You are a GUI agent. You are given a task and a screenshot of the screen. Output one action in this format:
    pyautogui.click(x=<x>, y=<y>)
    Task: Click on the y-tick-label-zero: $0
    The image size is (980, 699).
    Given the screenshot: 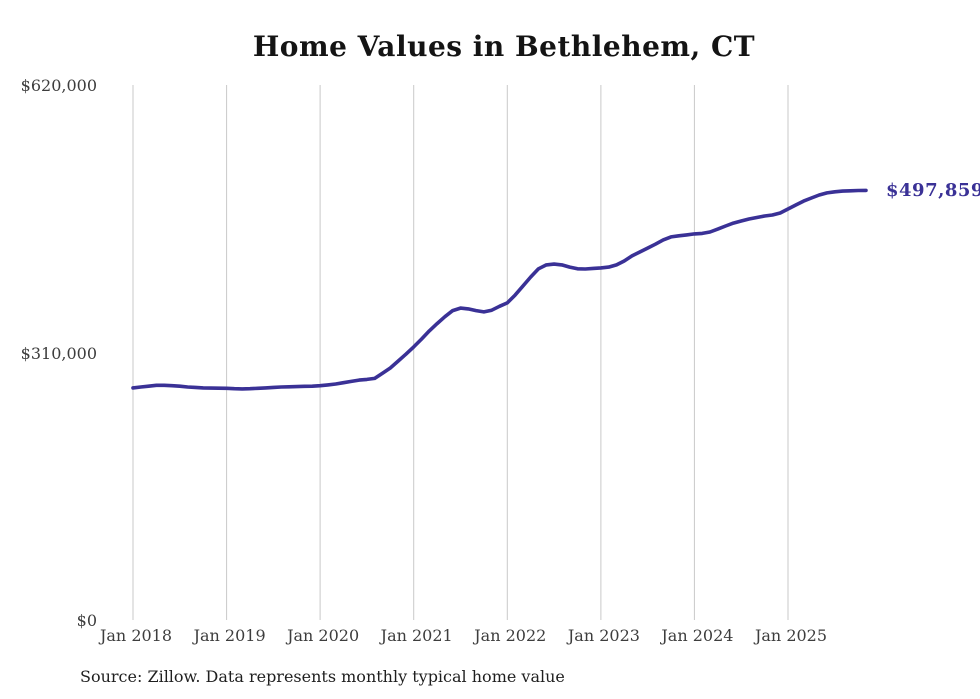 What is the action you would take?
    pyautogui.click(x=86, y=620)
    